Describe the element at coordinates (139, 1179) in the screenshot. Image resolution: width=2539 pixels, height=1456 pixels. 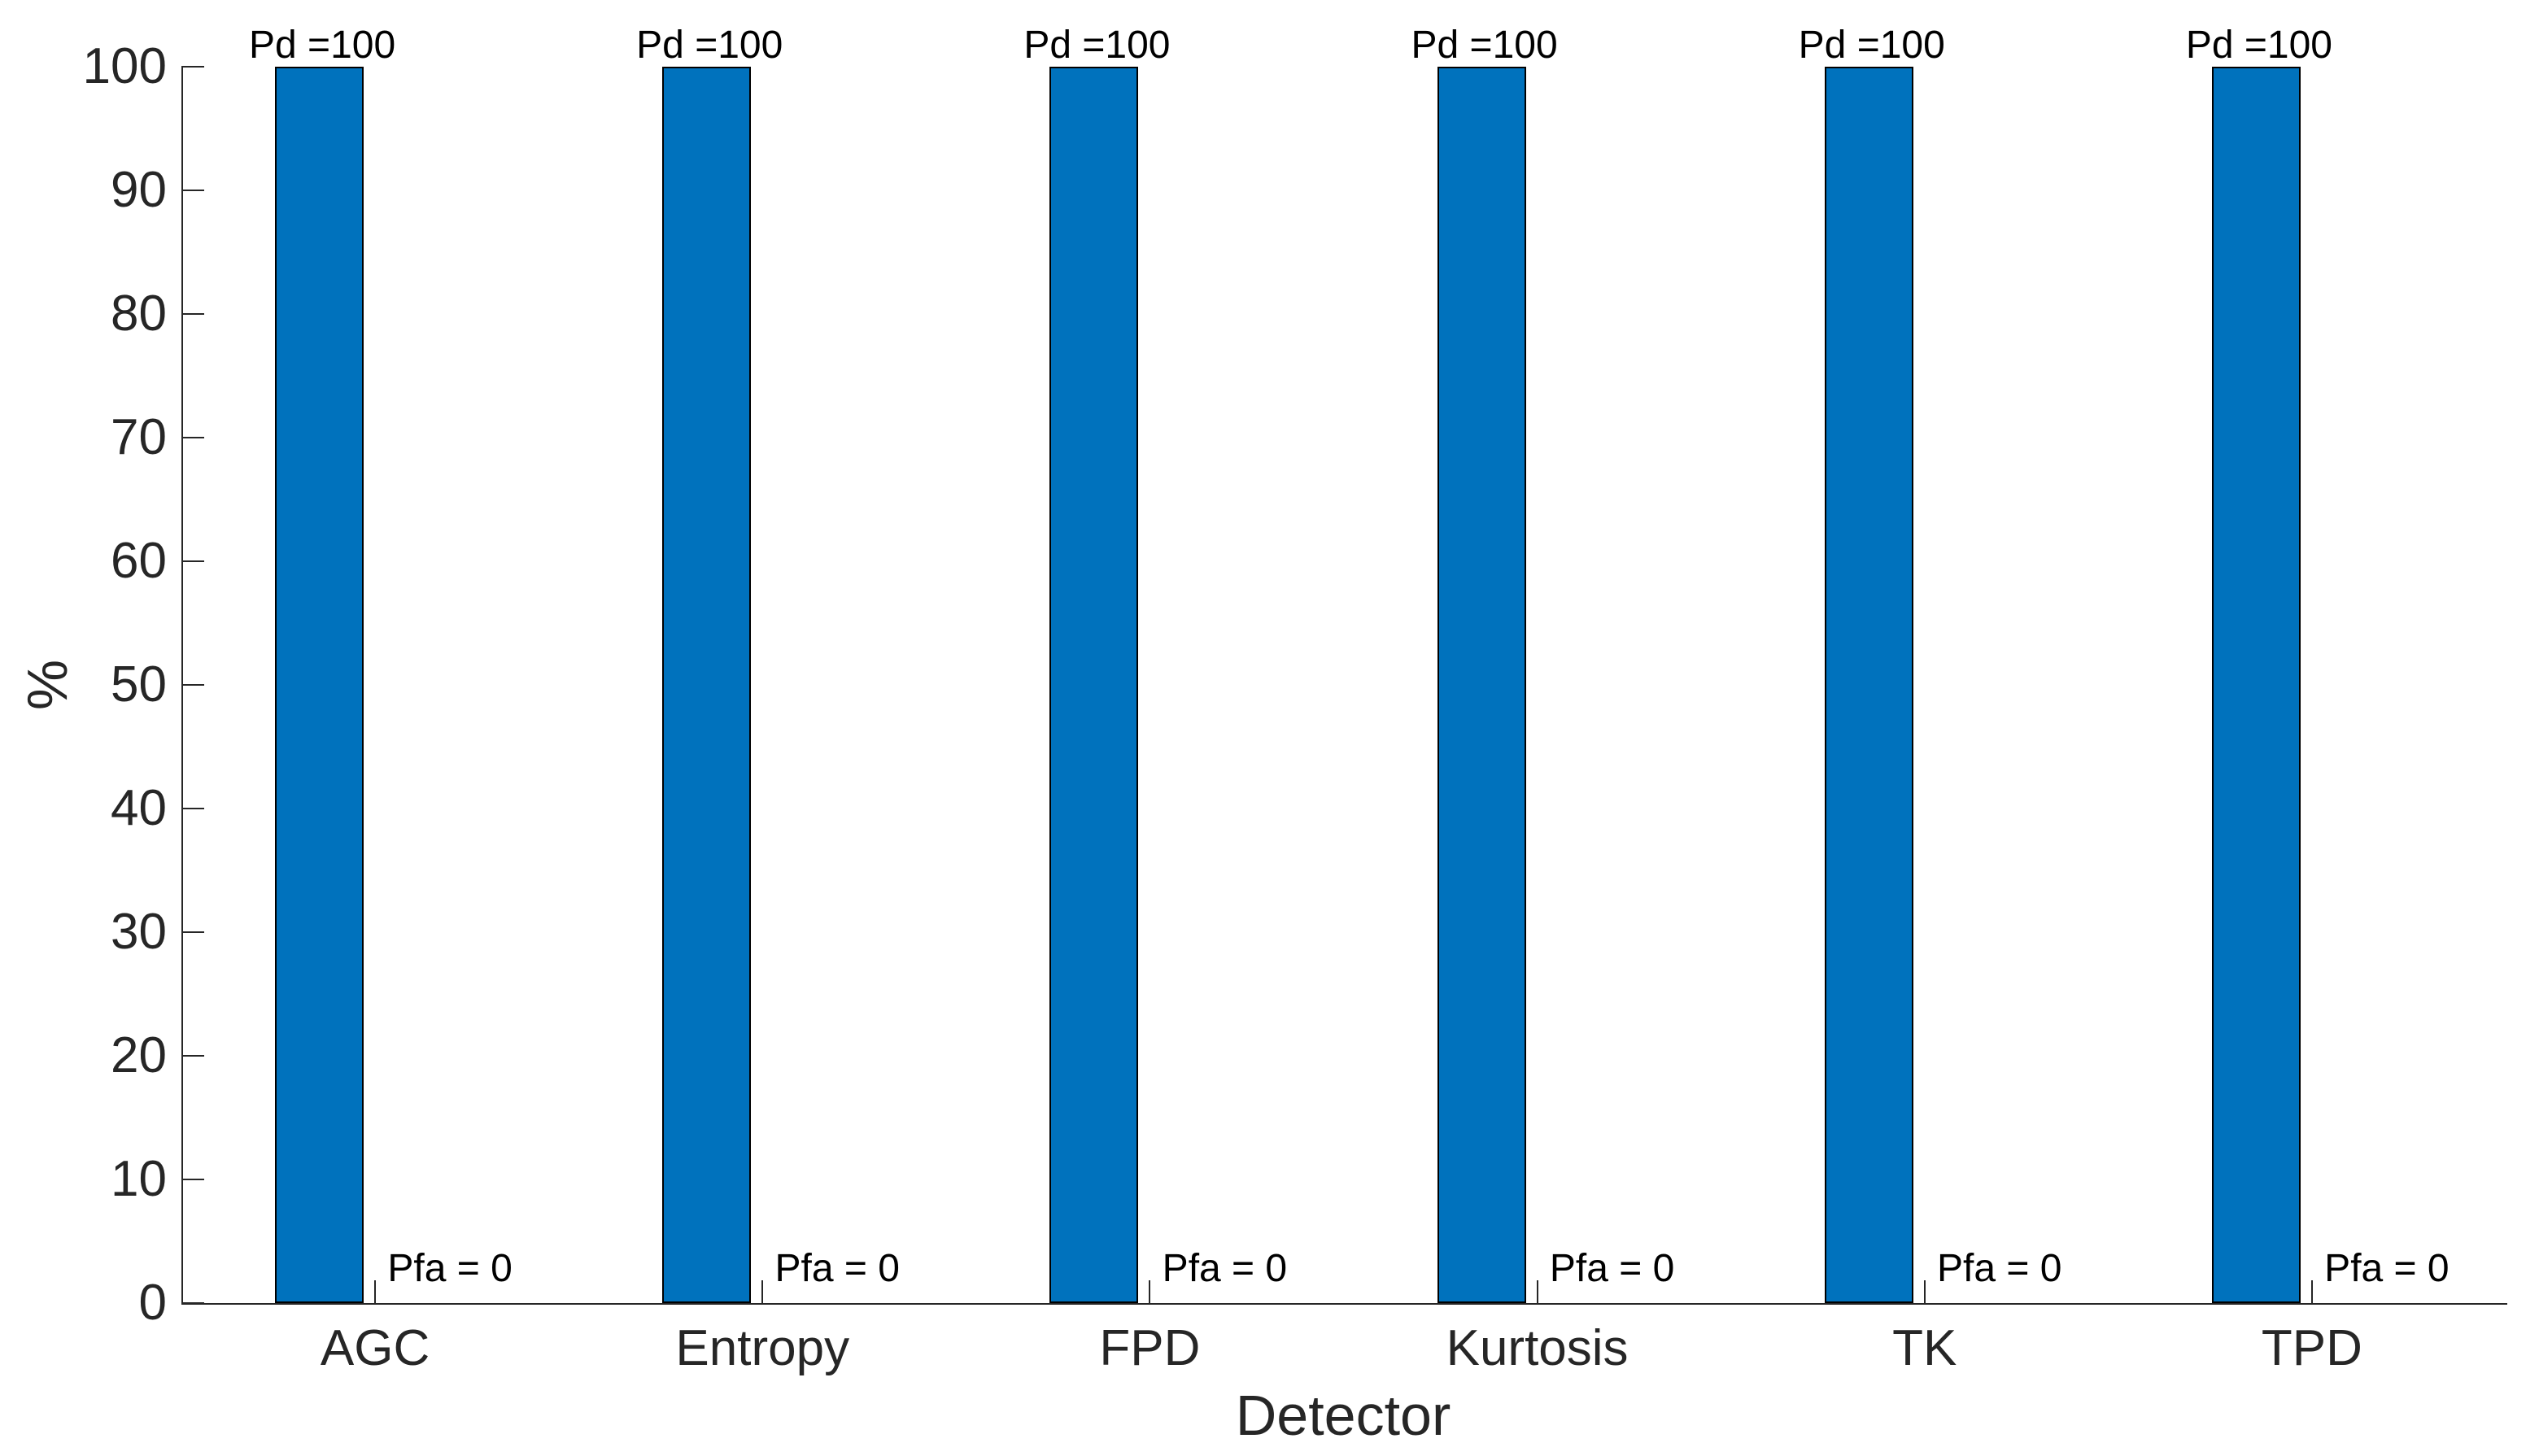
I see `y-axis-tick-label: 10` at that location.